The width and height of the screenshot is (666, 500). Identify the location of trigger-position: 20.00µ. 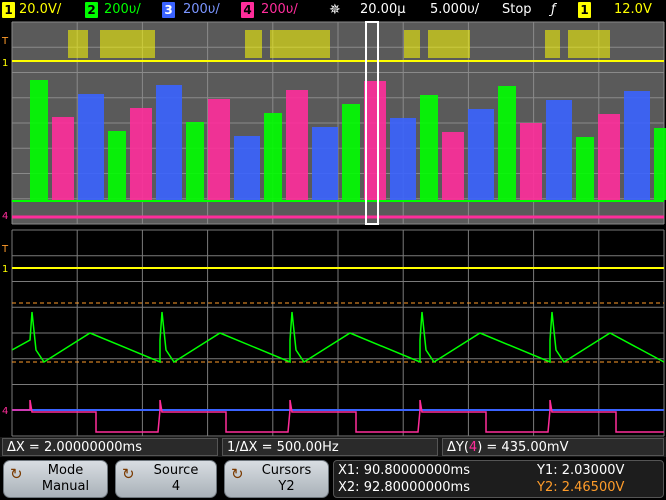
(383, 9).